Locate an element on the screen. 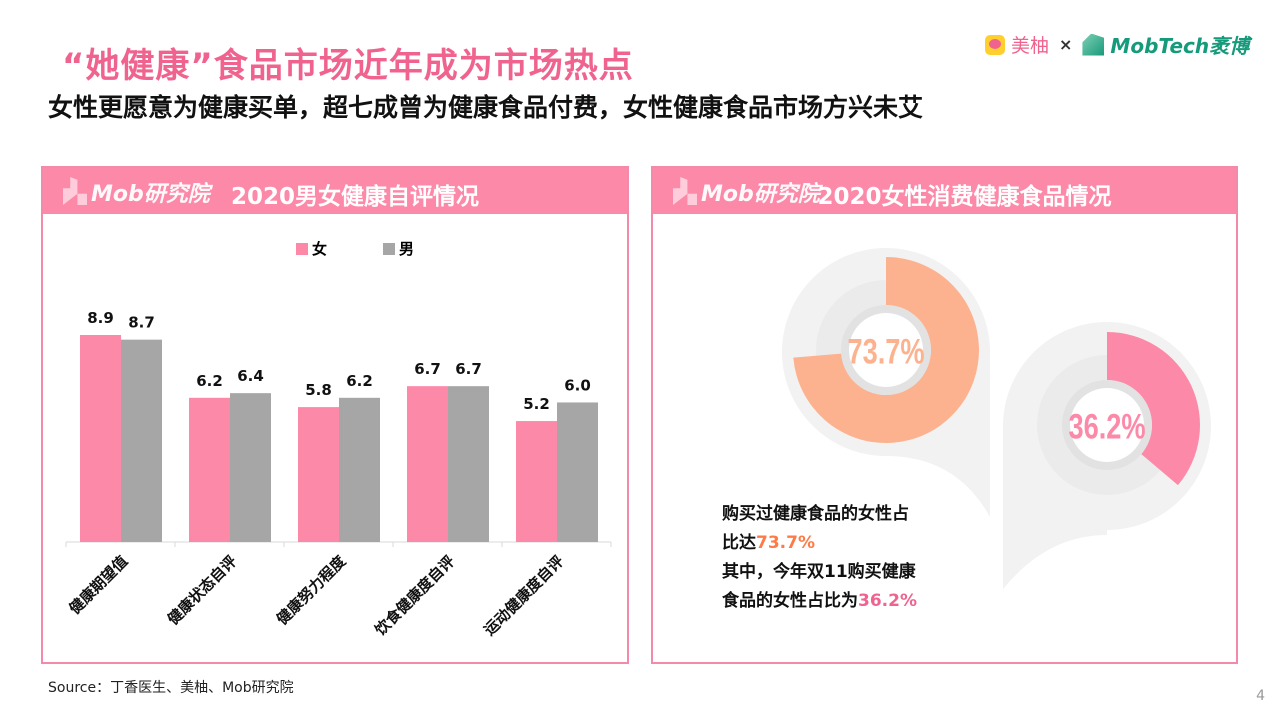 The height and width of the screenshot is (720, 1280). desc-line: 食品的女性占比为36.2% is located at coordinates (819, 601).